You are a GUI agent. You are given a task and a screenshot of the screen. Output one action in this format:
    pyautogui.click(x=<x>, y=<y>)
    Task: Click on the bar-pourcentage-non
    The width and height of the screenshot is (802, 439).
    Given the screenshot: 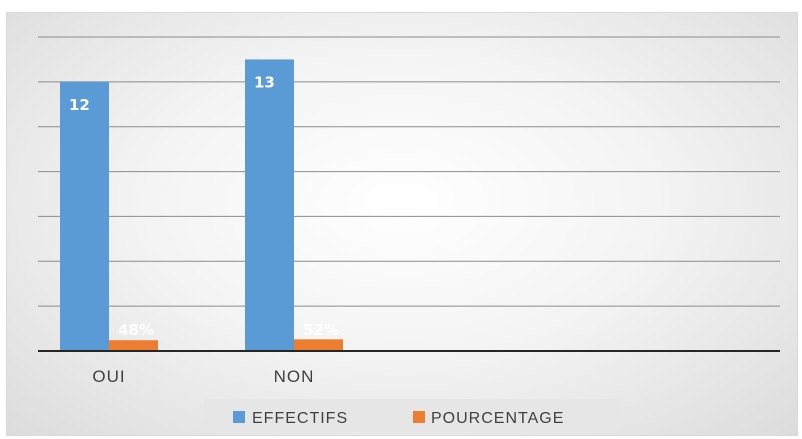 What is the action you would take?
    pyautogui.click(x=318, y=345)
    